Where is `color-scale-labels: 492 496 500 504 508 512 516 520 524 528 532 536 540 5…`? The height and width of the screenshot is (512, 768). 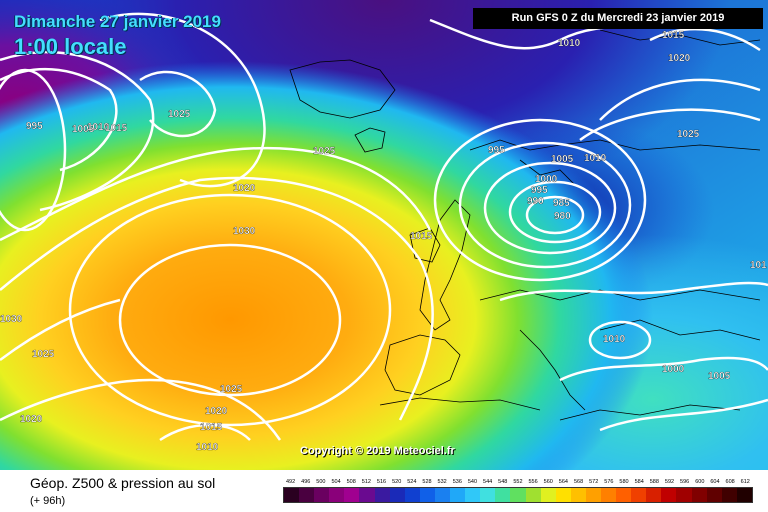 color-scale-labels: 492 496 500 504 508 512 516 520 524 528 532 536 540 5… is located at coordinates (518, 482).